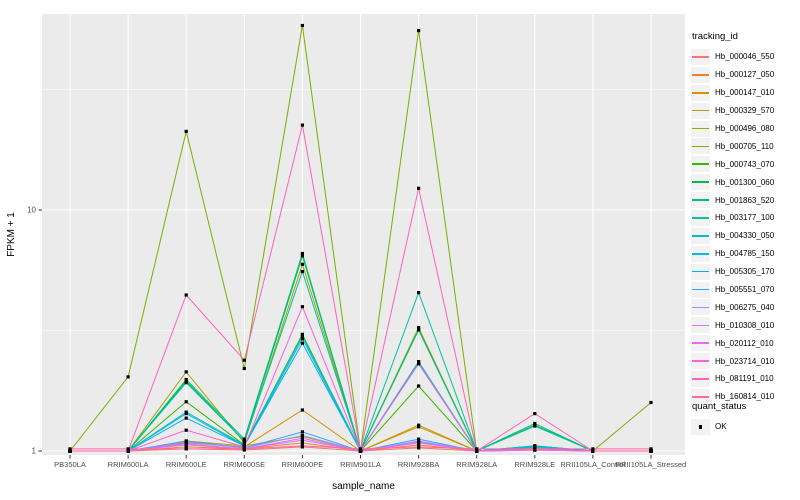  Describe the element at coordinates (715, 36) in the screenshot. I see `legend-title-tracking-id: tracking_id` at that location.